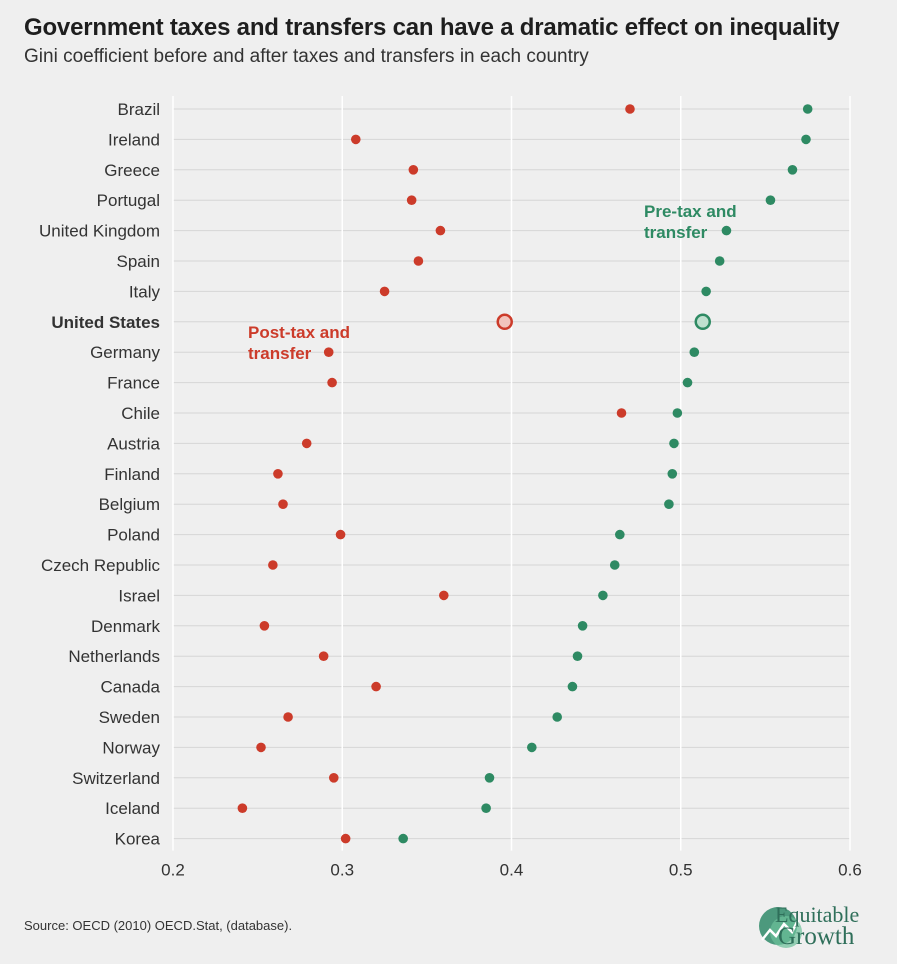 This screenshot has height=964, width=897. What do you see at coordinates (125, 626) in the screenshot?
I see `country-label: Denmark` at bounding box center [125, 626].